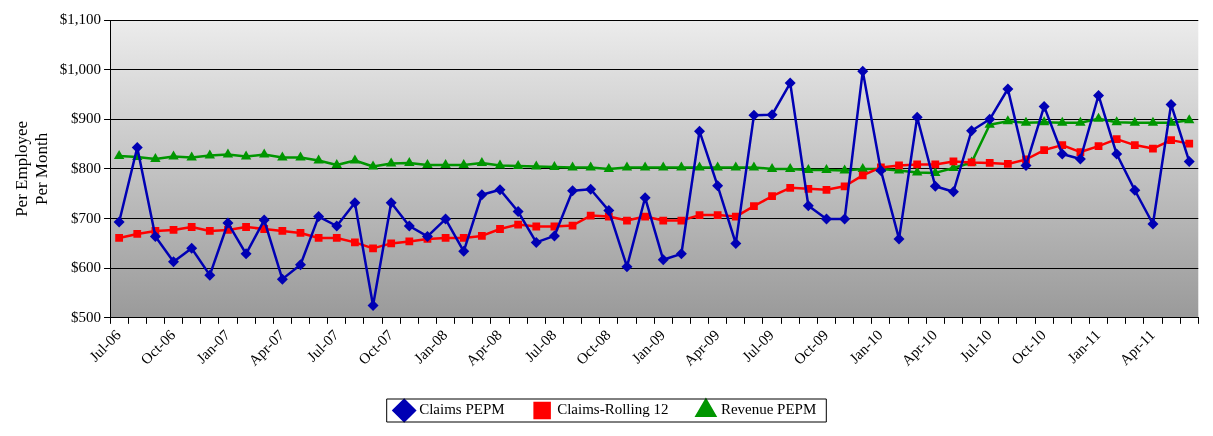  What do you see at coordinates (462, 409) in the screenshot?
I see `legend-label: Claims PEPM` at bounding box center [462, 409].